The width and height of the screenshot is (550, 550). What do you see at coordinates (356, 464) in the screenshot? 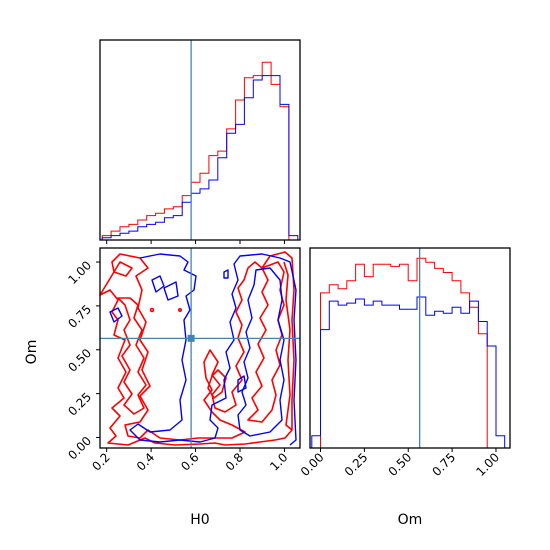
I see `om-x-tick-label-1: 0.25` at bounding box center [356, 464].